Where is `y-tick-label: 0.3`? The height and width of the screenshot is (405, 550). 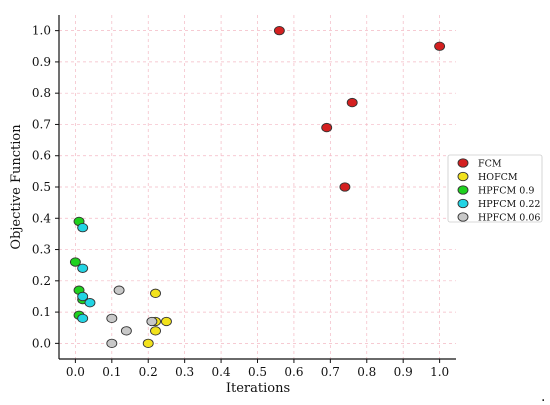
y-tick-label: 0.3 is located at coordinates (41, 250).